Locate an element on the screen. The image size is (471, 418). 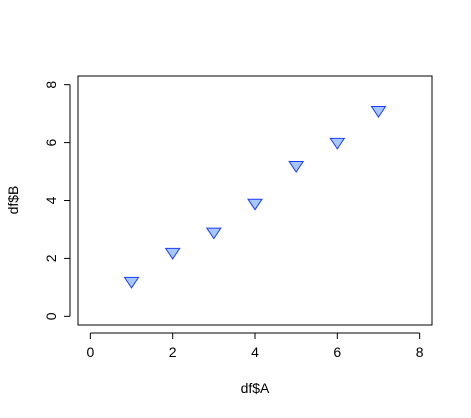
x-tick-label: 2 is located at coordinates (173, 352).